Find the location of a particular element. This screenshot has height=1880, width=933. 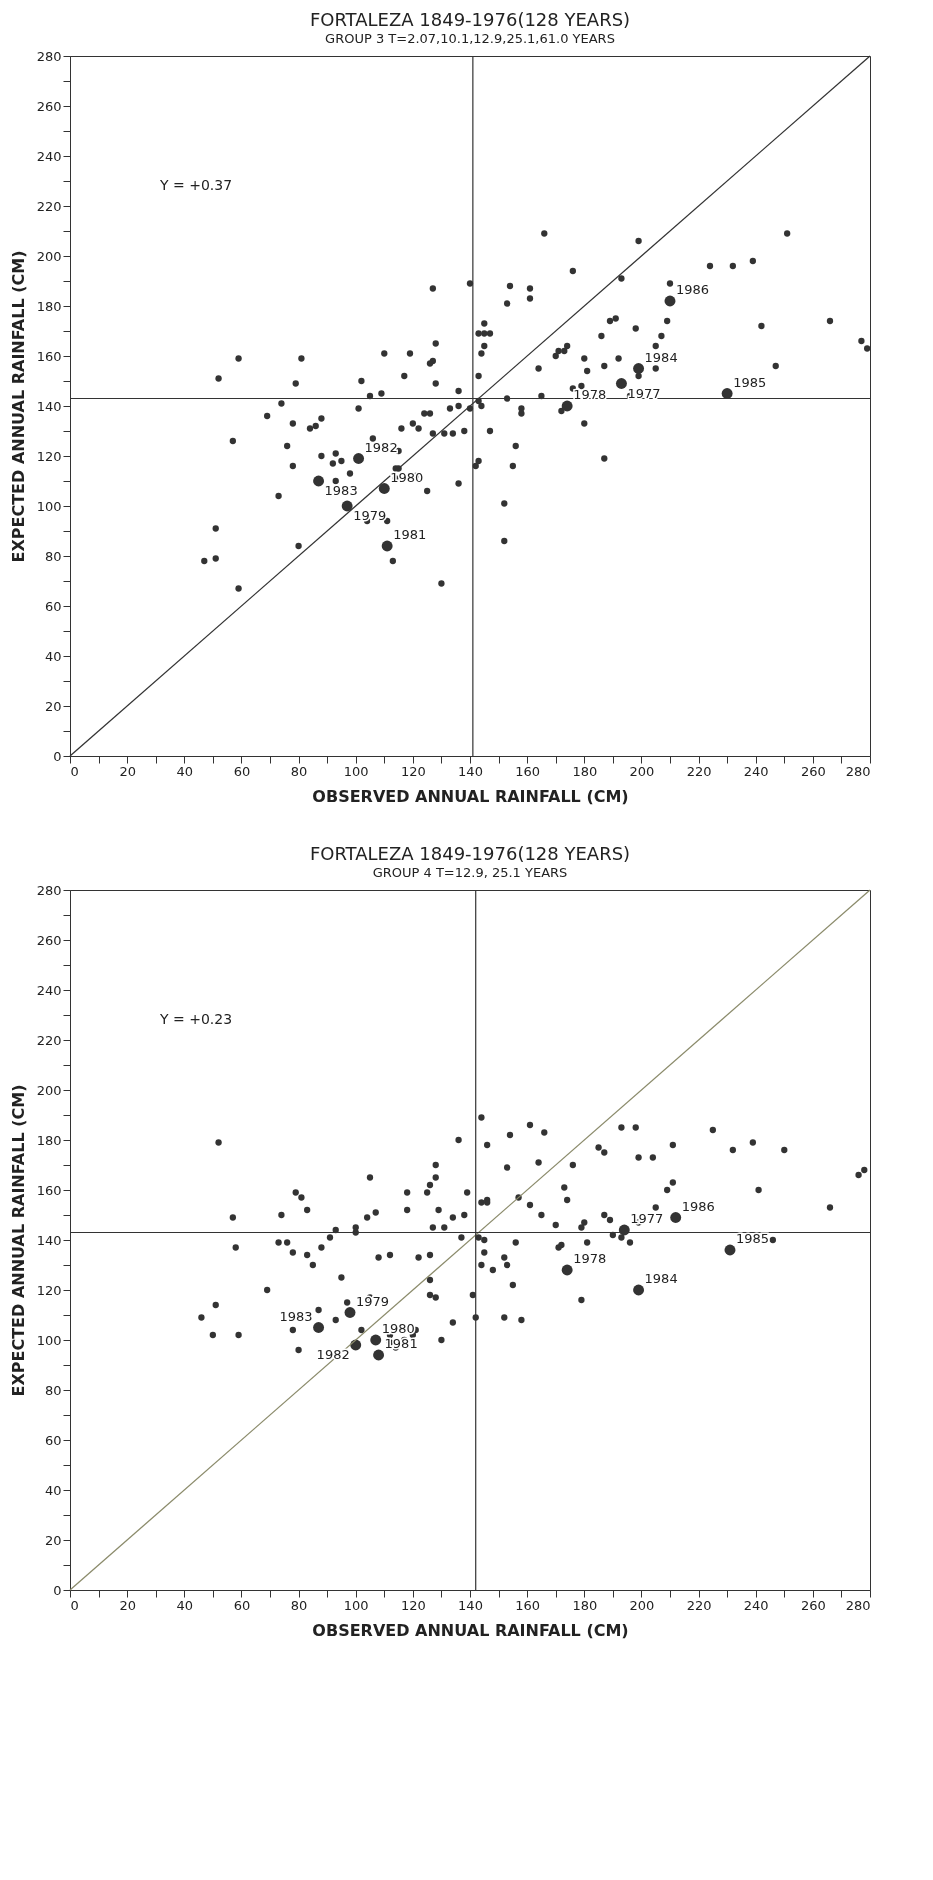

annotation: 1980 is located at coordinates (398, 1328).